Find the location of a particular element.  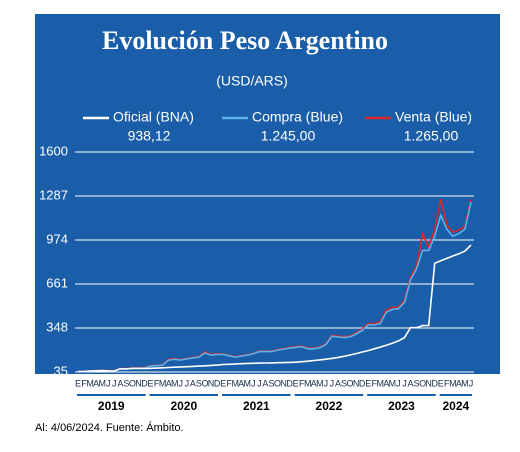

y-tick-label: 35 is located at coordinates (61, 370).